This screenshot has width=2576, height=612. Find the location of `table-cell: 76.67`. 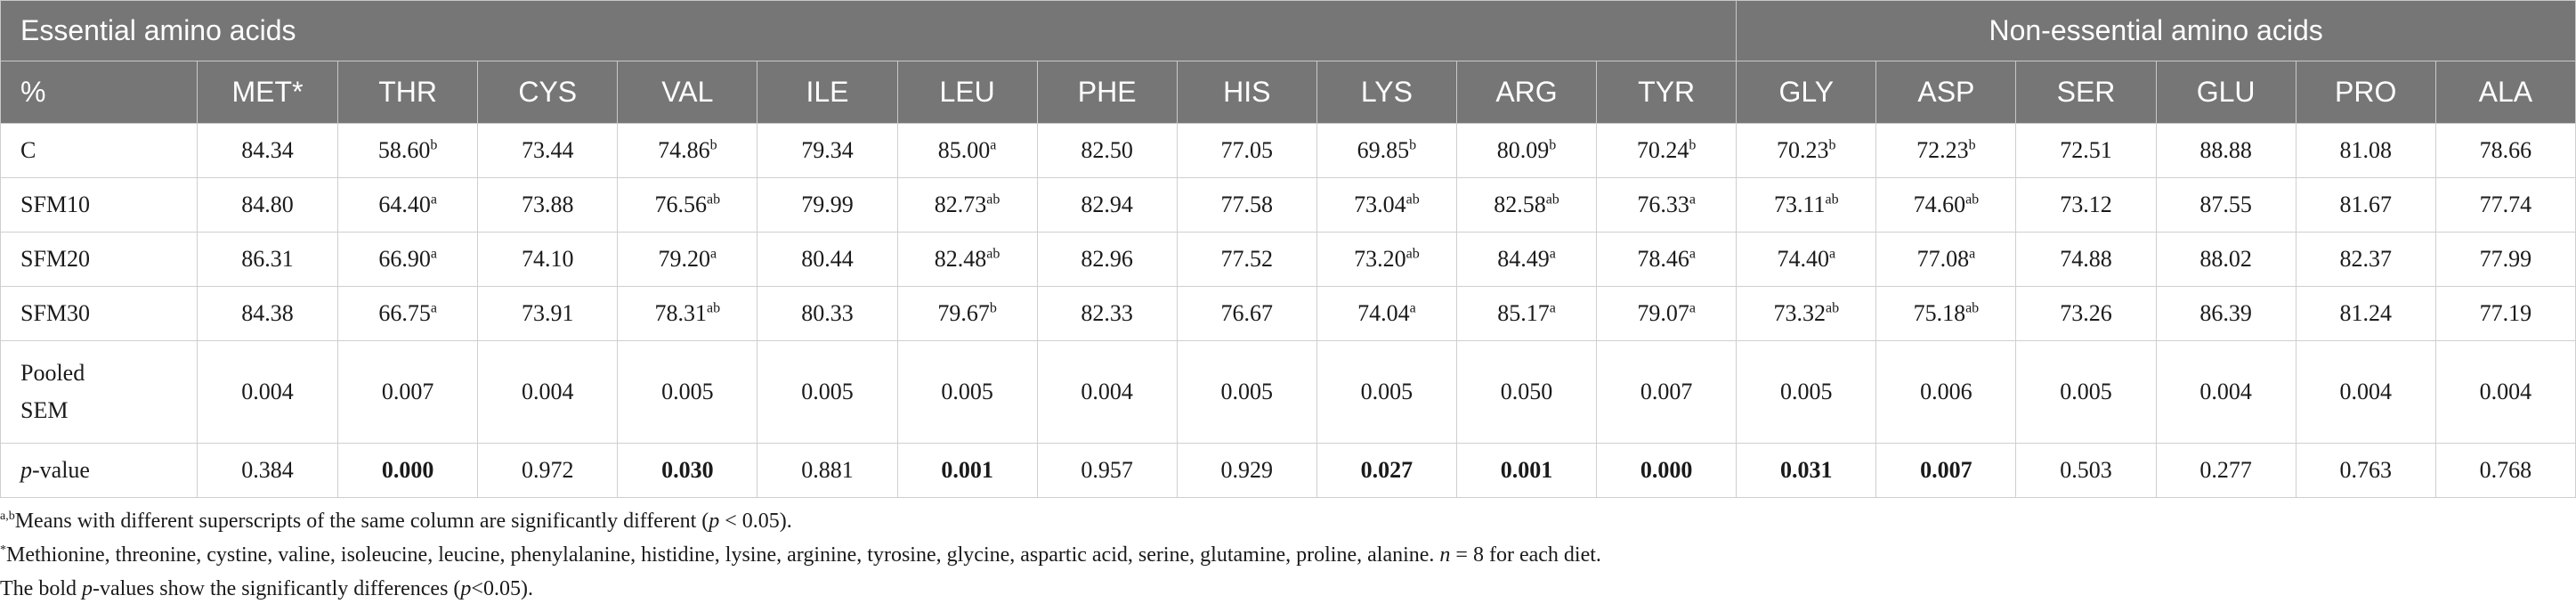

table-cell: 76.67 is located at coordinates (1246, 313).